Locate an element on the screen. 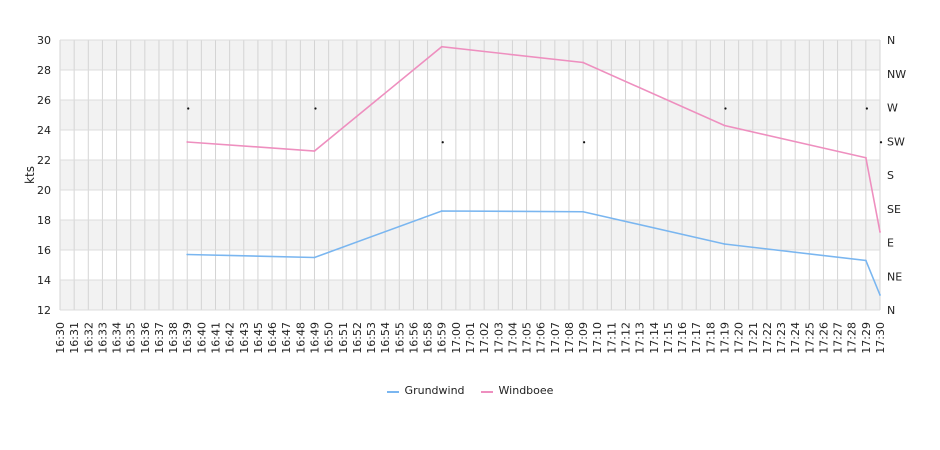 This screenshot has width=940, height=450. x-tick-label: 17:12 is located at coordinates (626, 338).